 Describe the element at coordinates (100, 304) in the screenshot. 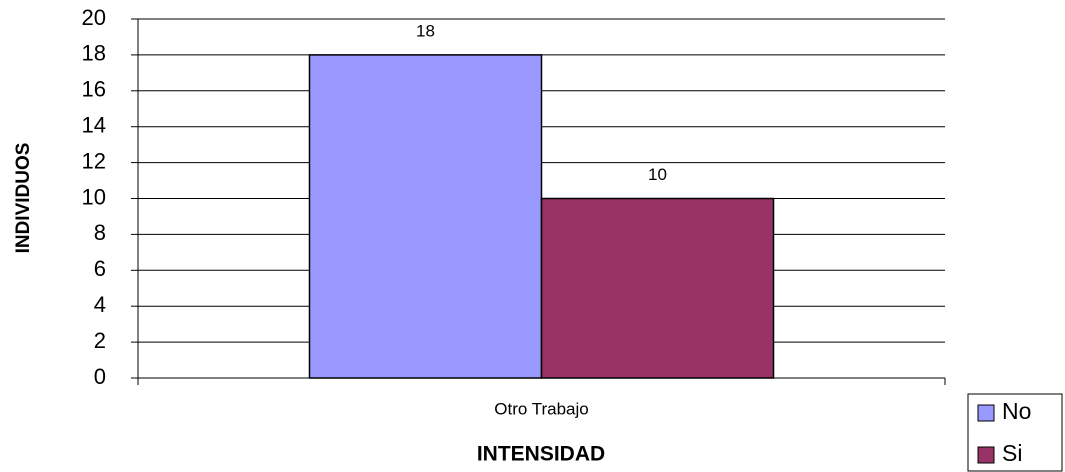

I see `y-tick-label: 4` at that location.